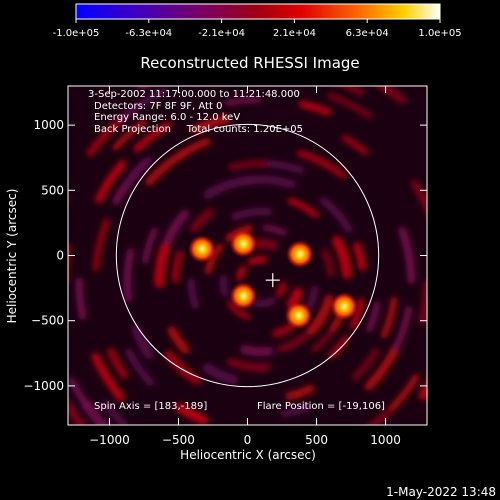  I want to click on flare-position-text: Flare Position = [-19,106], so click(321, 406).